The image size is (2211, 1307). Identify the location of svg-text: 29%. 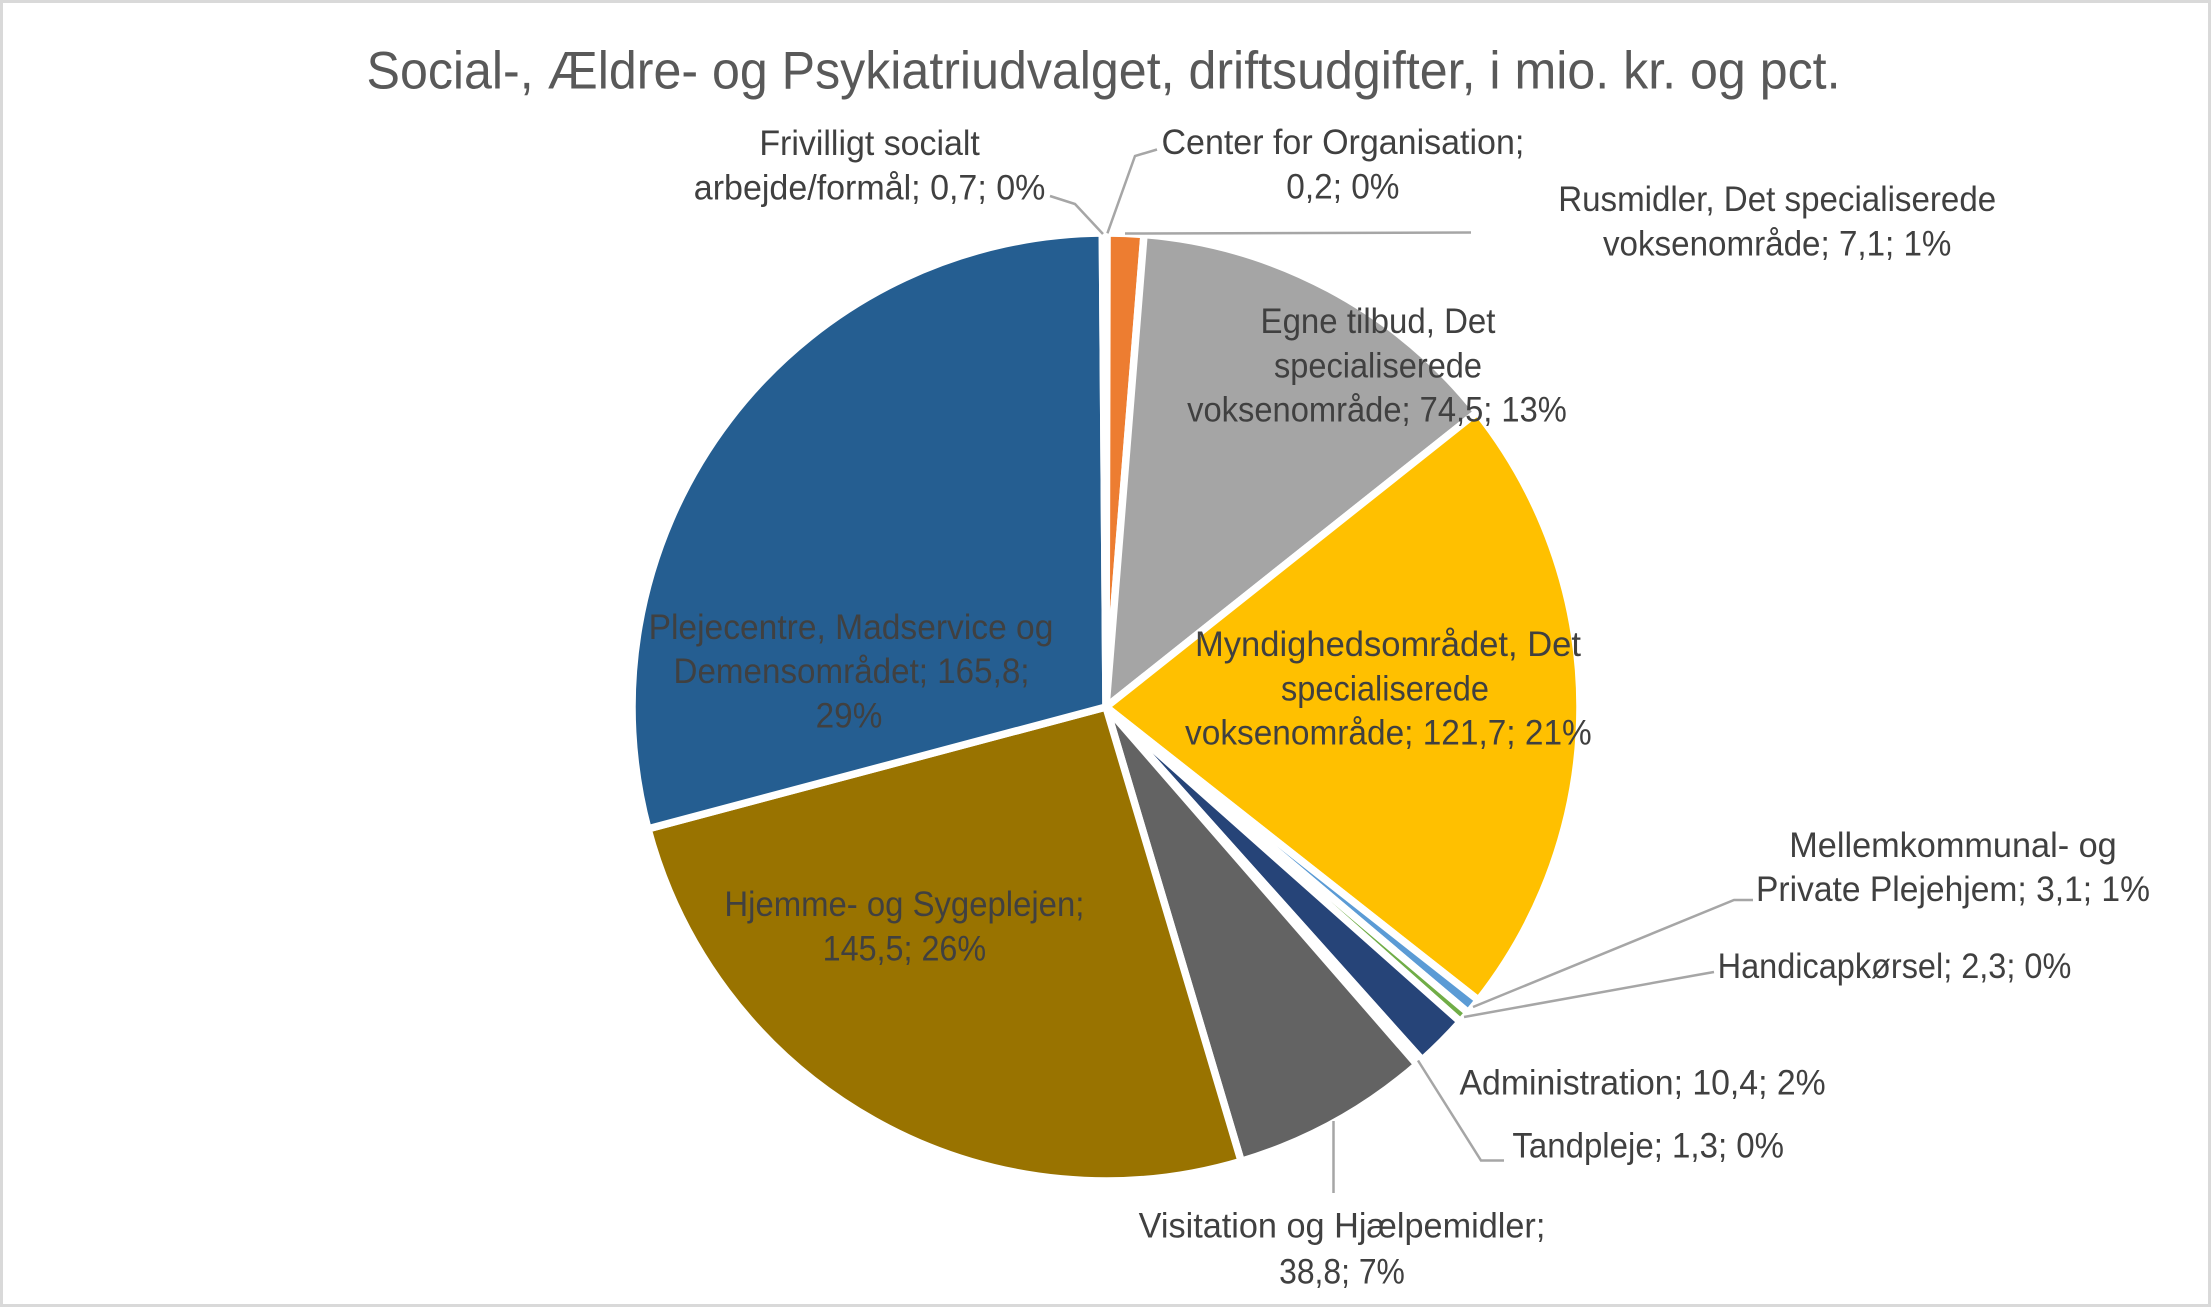
(849, 715).